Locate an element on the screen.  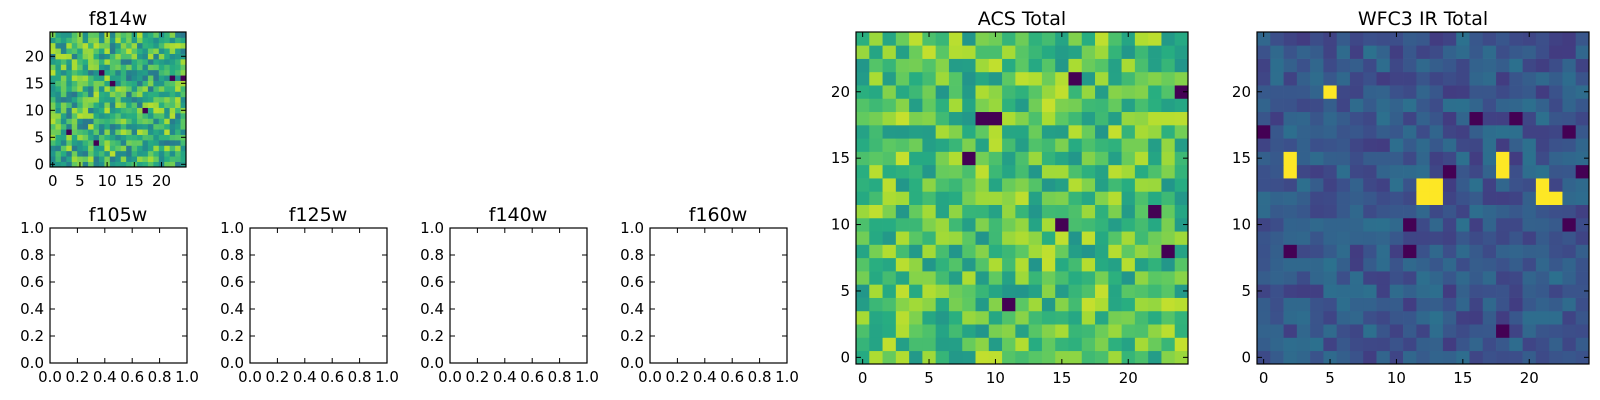
y-tick-label: 0.8 is located at coordinates (432, 255).